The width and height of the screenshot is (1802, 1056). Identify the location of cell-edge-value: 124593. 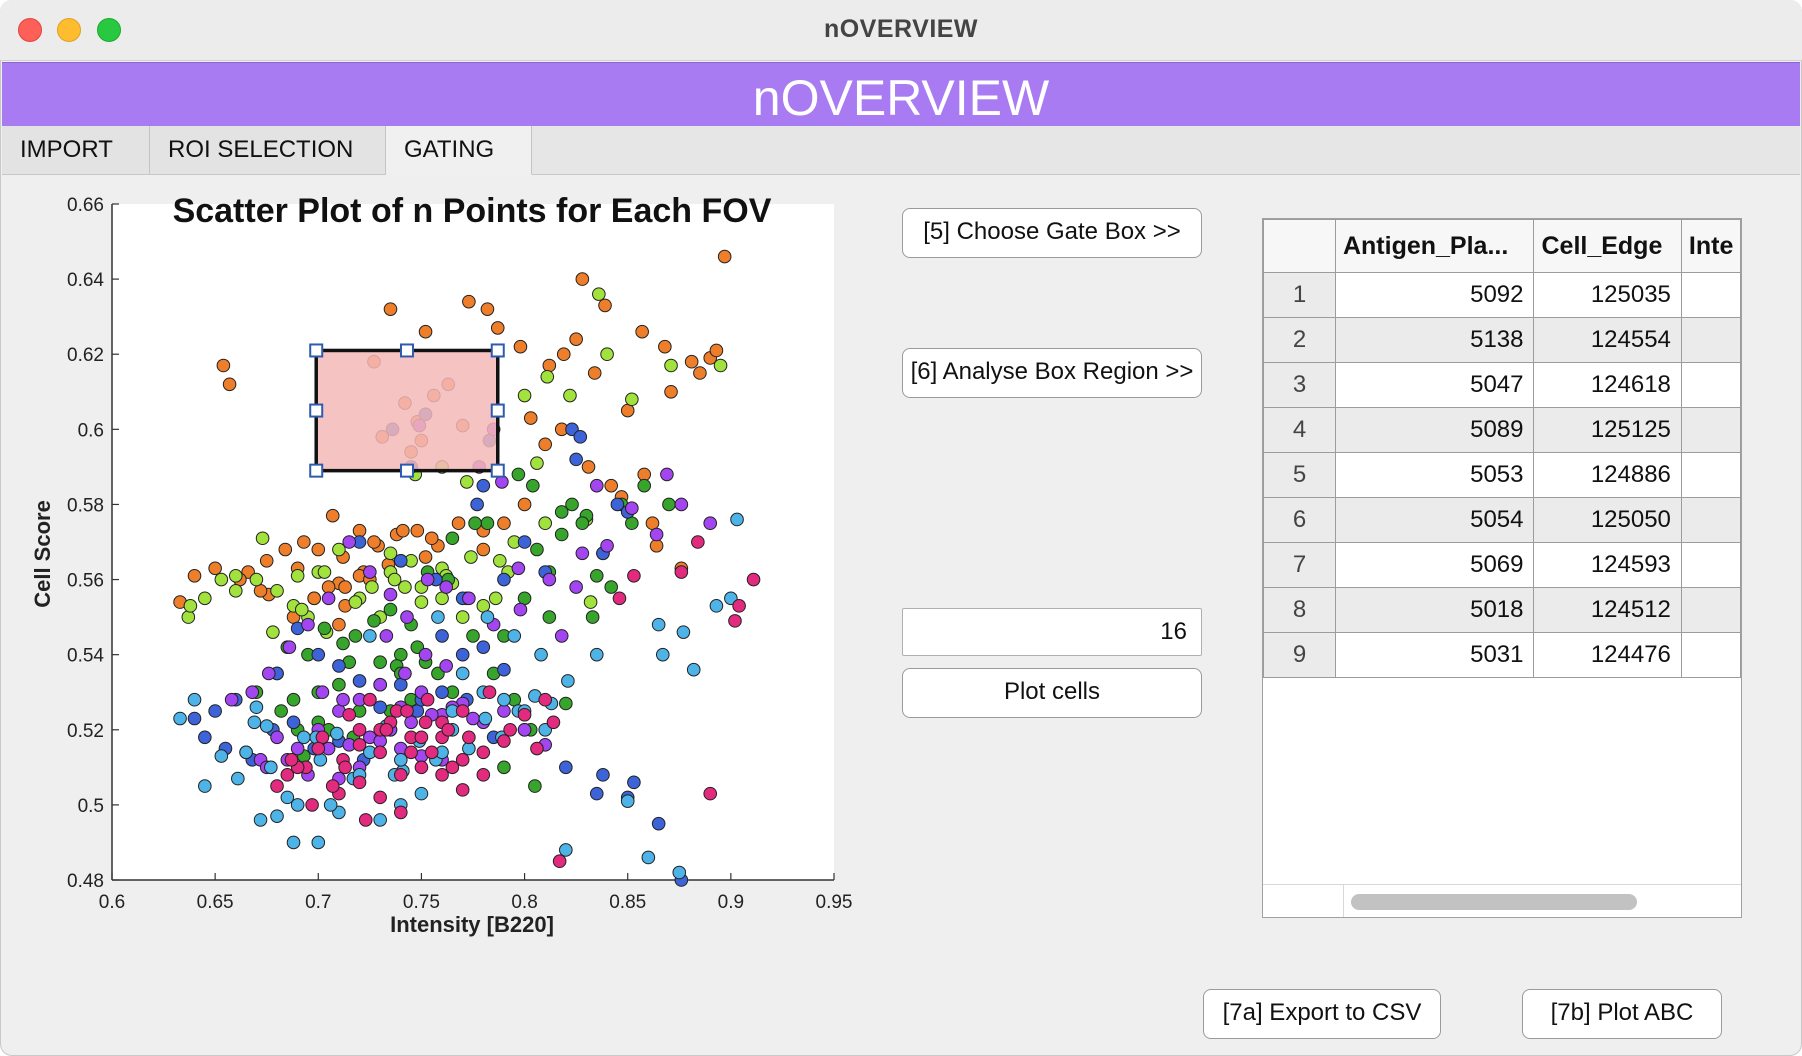
(1607, 565).